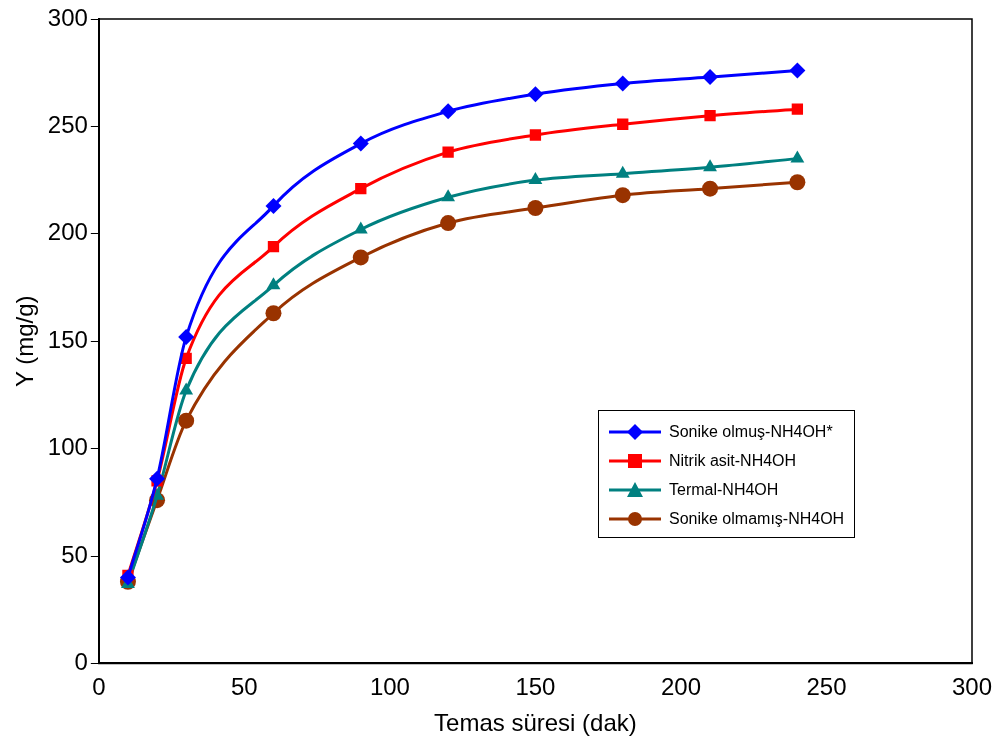 This screenshot has width=1004, height=751. I want to click on x-tick-label: 100, so click(389, 687).